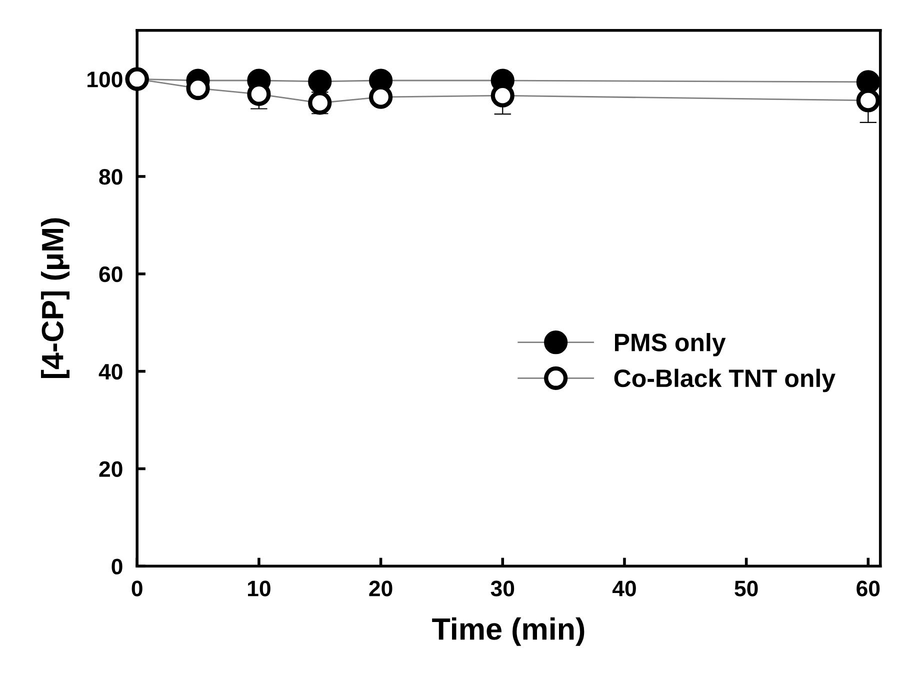 This screenshot has width=902, height=674. What do you see at coordinates (110, 469) in the screenshot?
I see `y-tick-label: 20` at bounding box center [110, 469].